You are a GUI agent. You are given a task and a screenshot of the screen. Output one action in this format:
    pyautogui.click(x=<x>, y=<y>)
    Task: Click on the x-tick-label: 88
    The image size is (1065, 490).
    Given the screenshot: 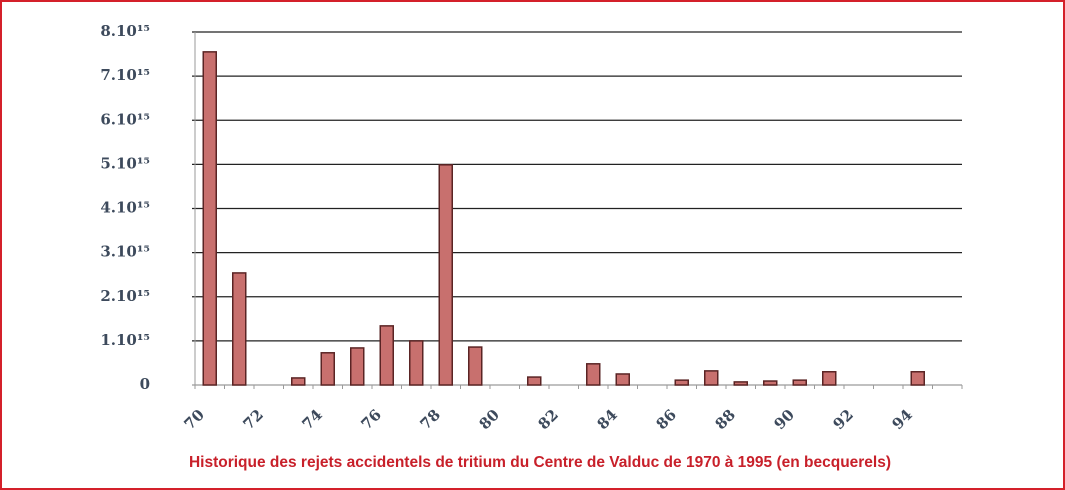 What is the action you would take?
    pyautogui.click(x=724, y=419)
    